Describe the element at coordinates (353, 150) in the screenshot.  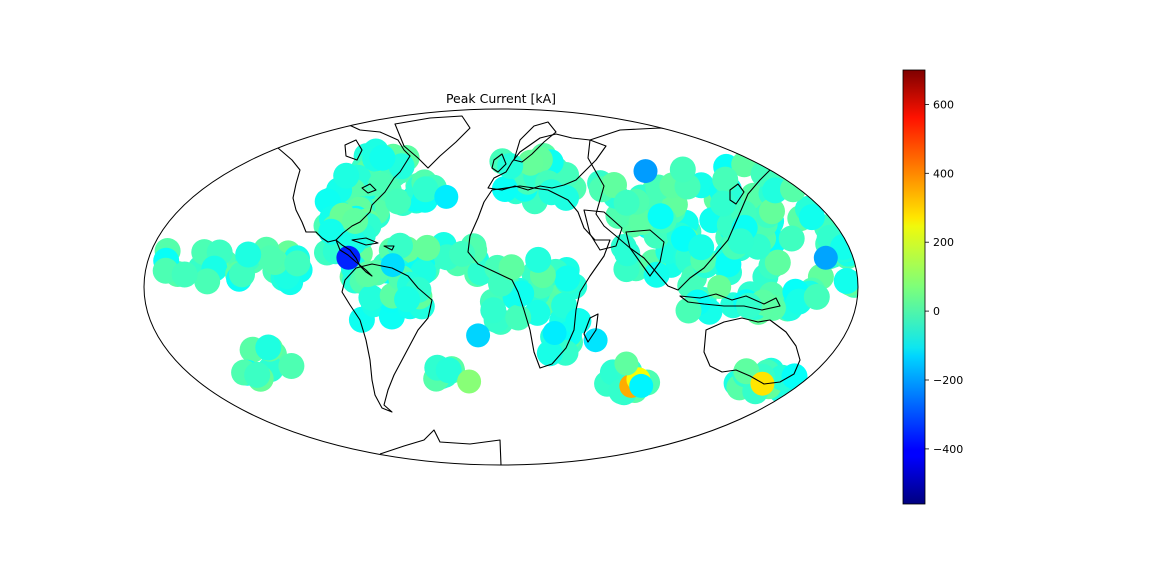
I see `coastline-hudson-bay` at that location.